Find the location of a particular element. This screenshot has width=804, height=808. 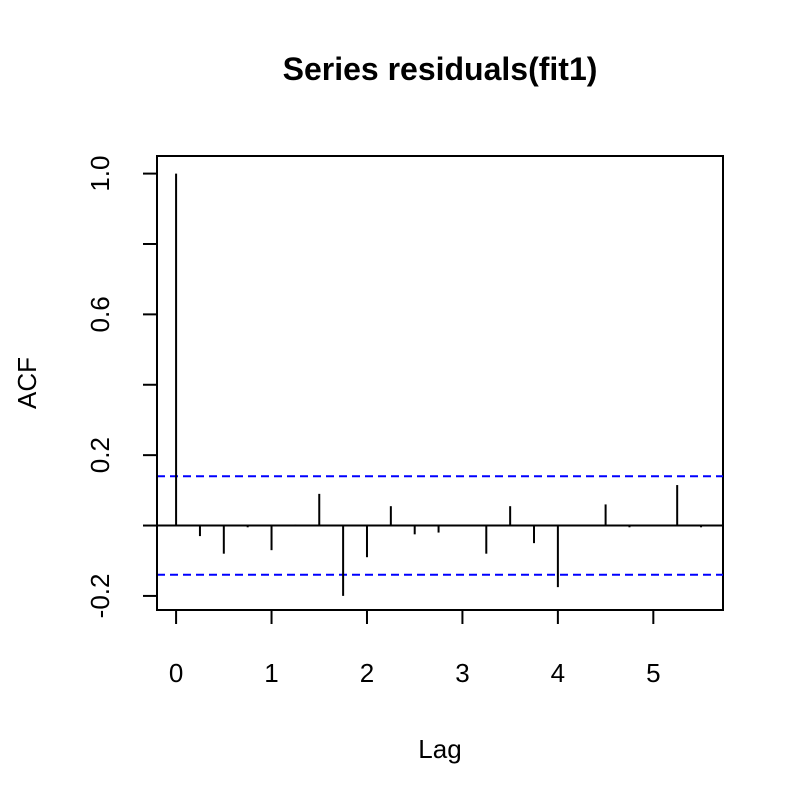

y-tick-label: 1.0 is located at coordinates (100, 174).